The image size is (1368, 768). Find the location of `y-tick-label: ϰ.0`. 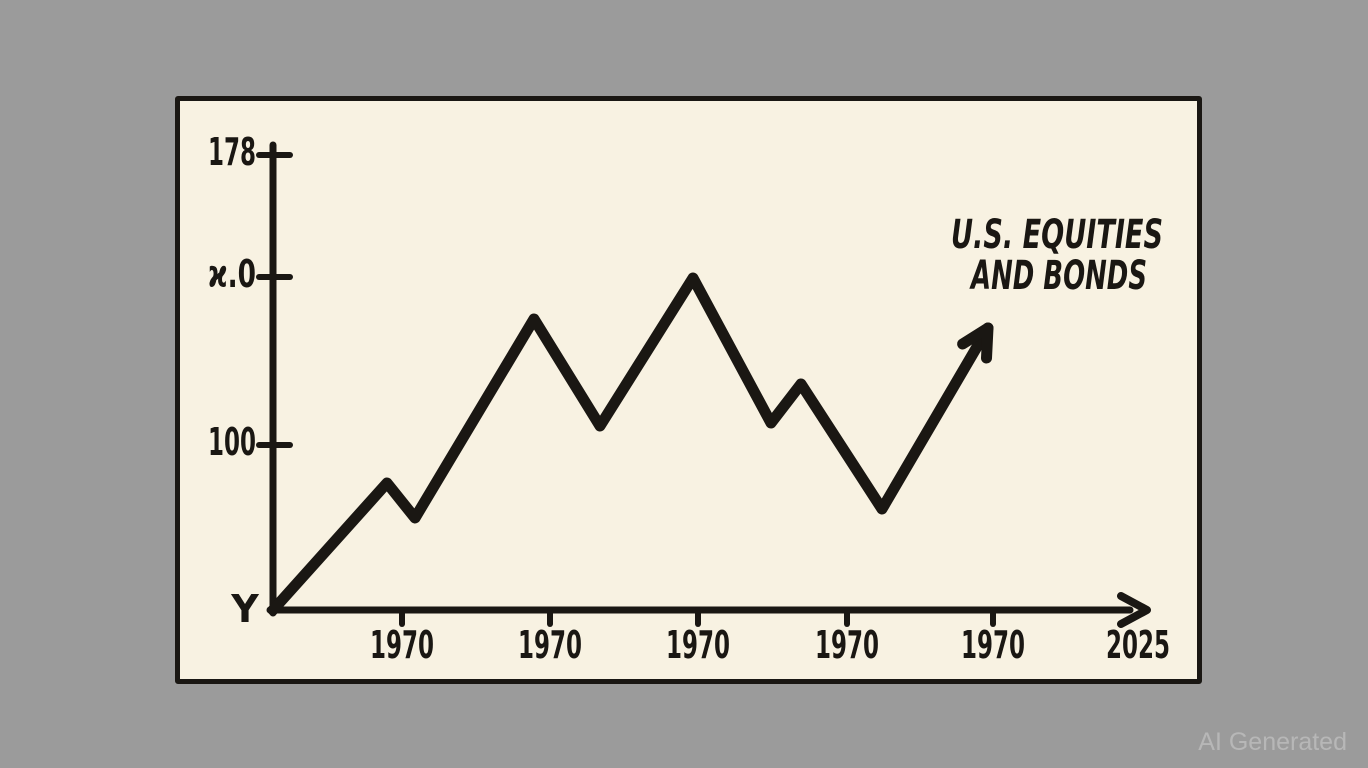

y-tick-label: ϰ.0 is located at coordinates (232, 274).